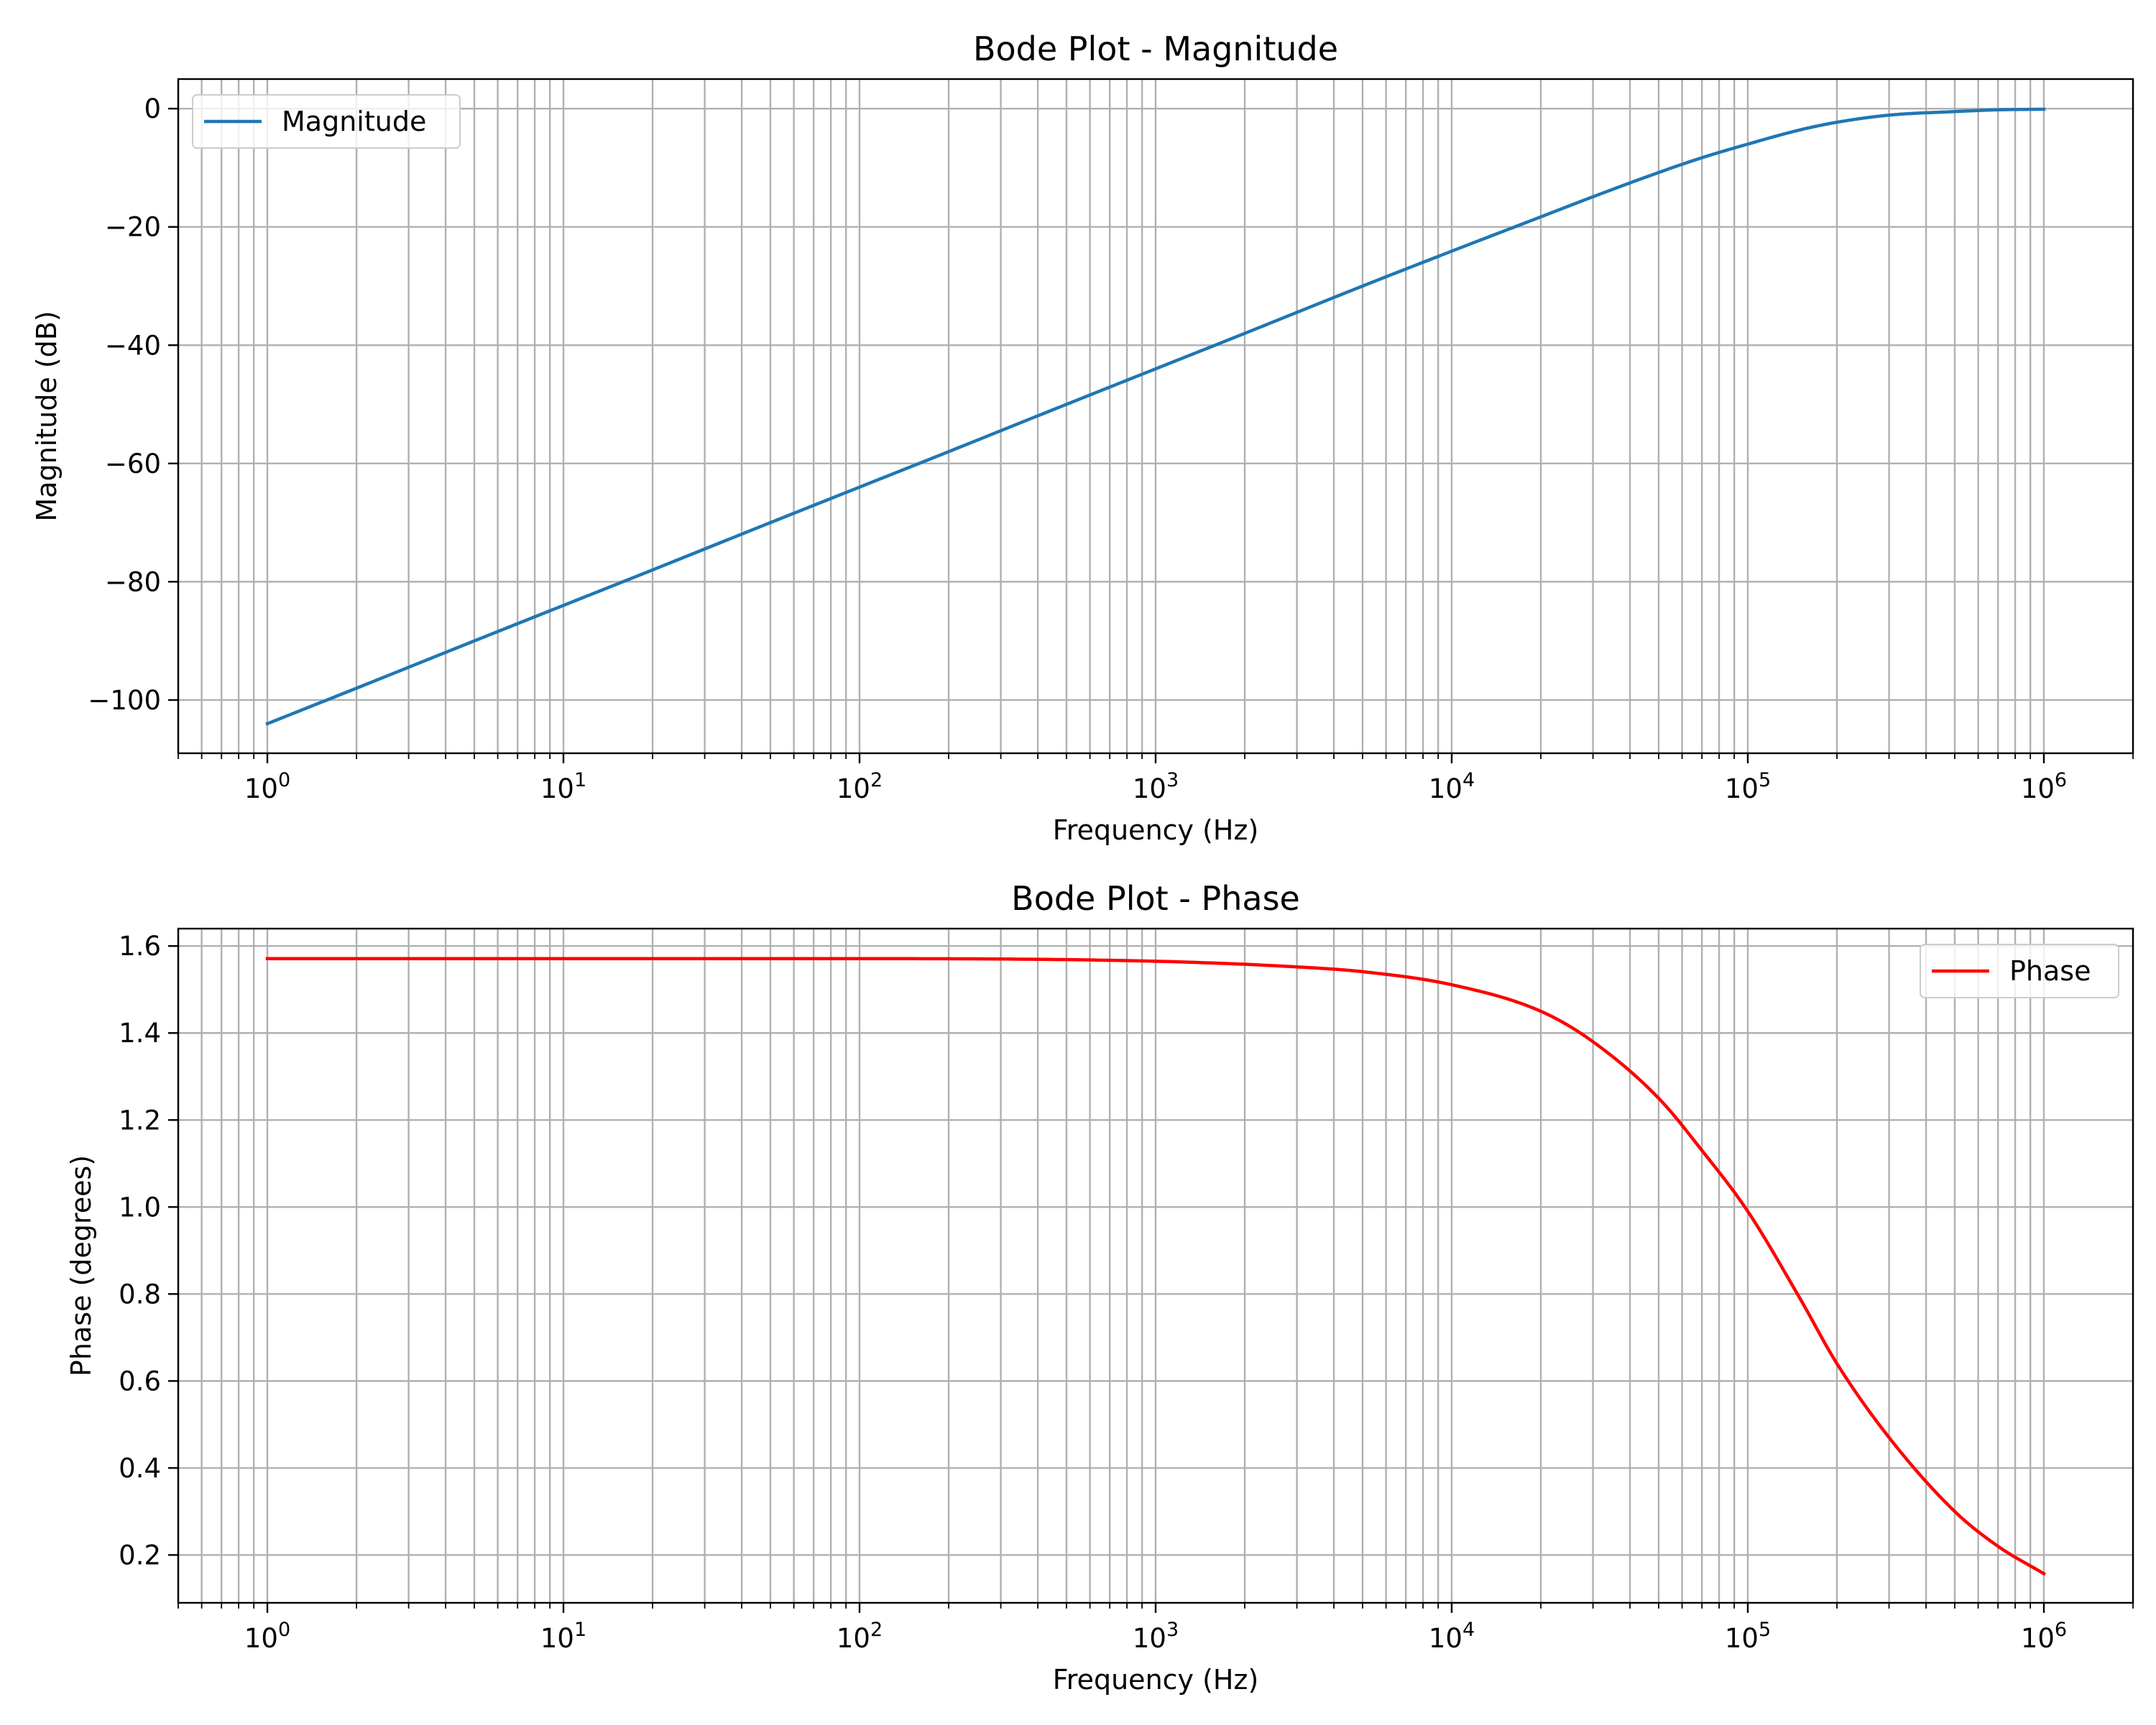 This screenshot has width=2156, height=1725. What do you see at coordinates (1748, 1636) in the screenshot?
I see `phase-x-tick-label: 10⁵` at bounding box center [1748, 1636].